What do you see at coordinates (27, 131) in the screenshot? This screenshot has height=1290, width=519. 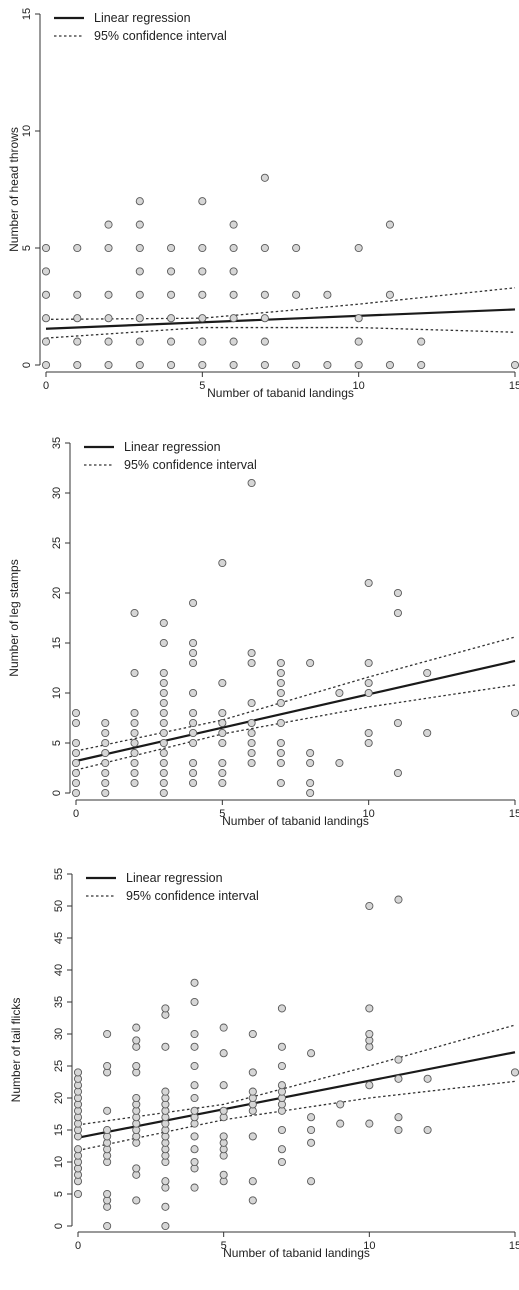 I see `y-tick-label: 10` at bounding box center [27, 131].